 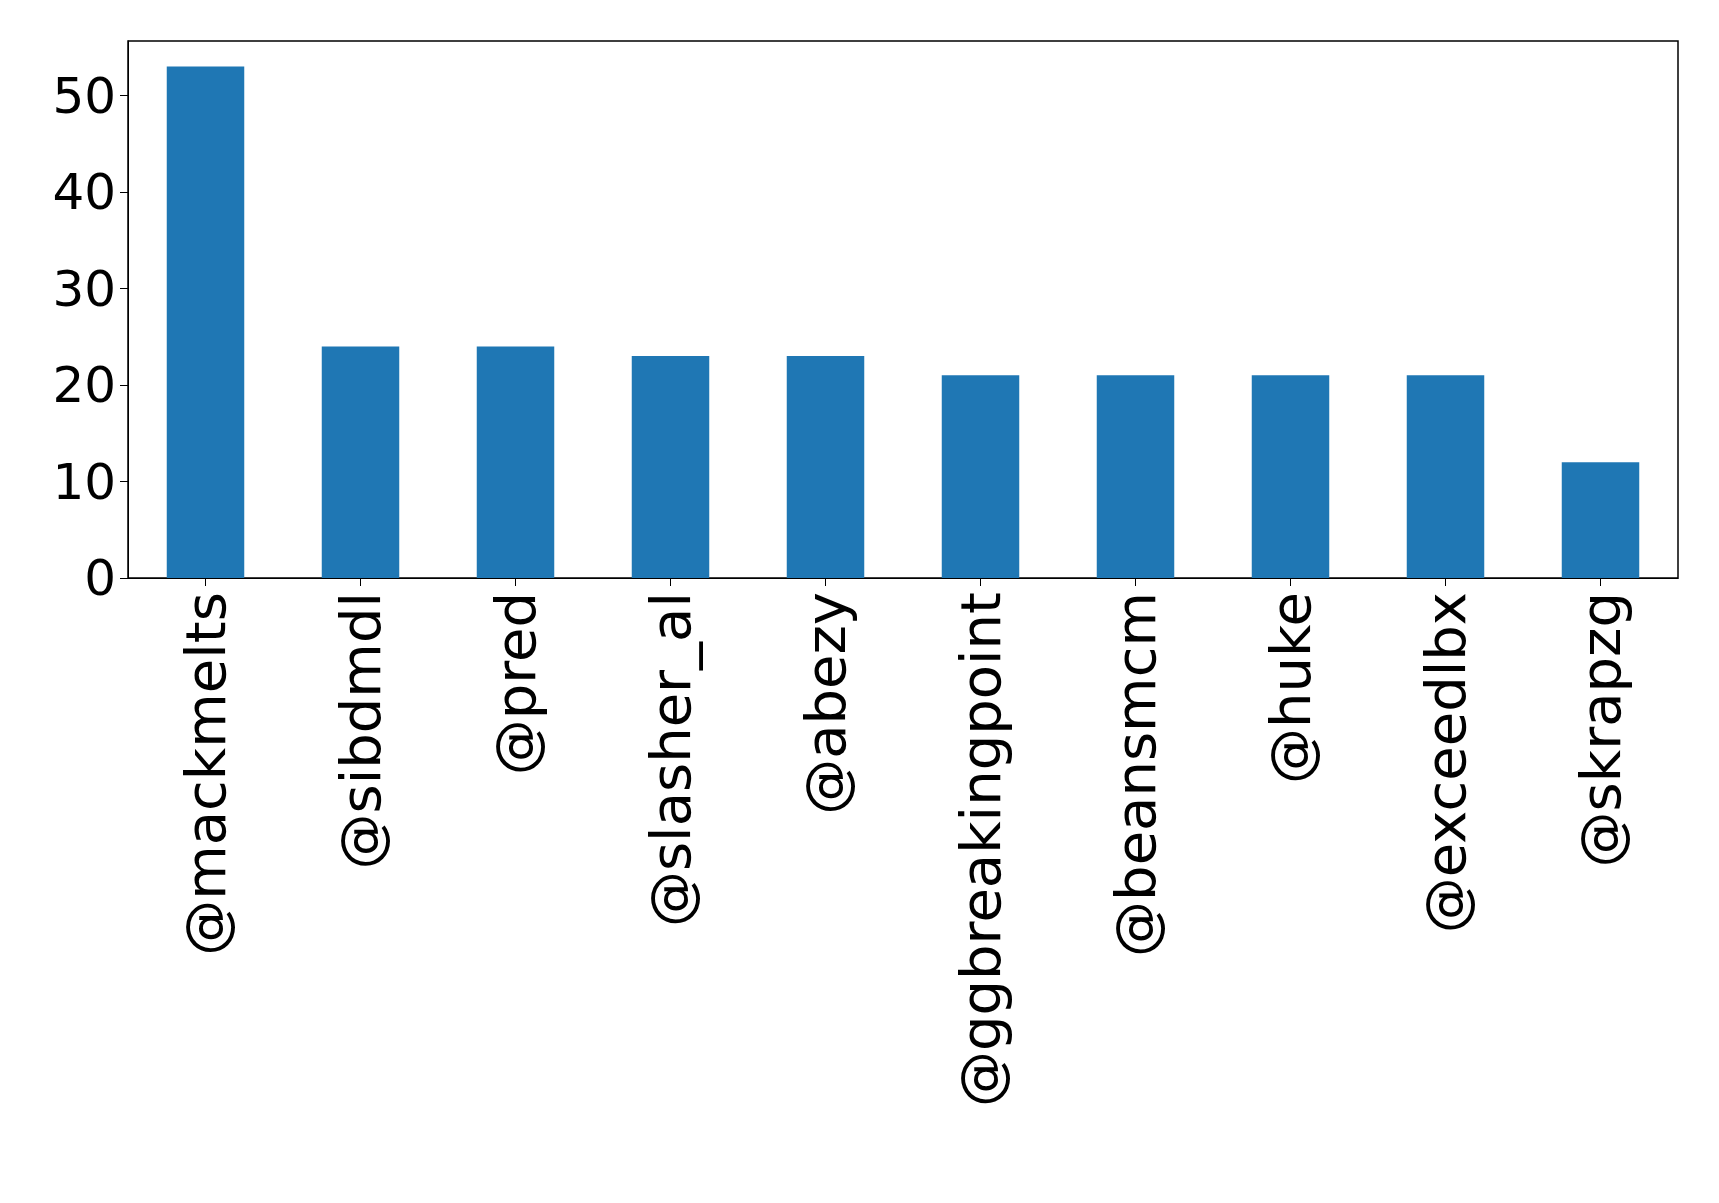 What do you see at coordinates (84, 288) in the screenshot?
I see `y-tick-label: 30` at bounding box center [84, 288].